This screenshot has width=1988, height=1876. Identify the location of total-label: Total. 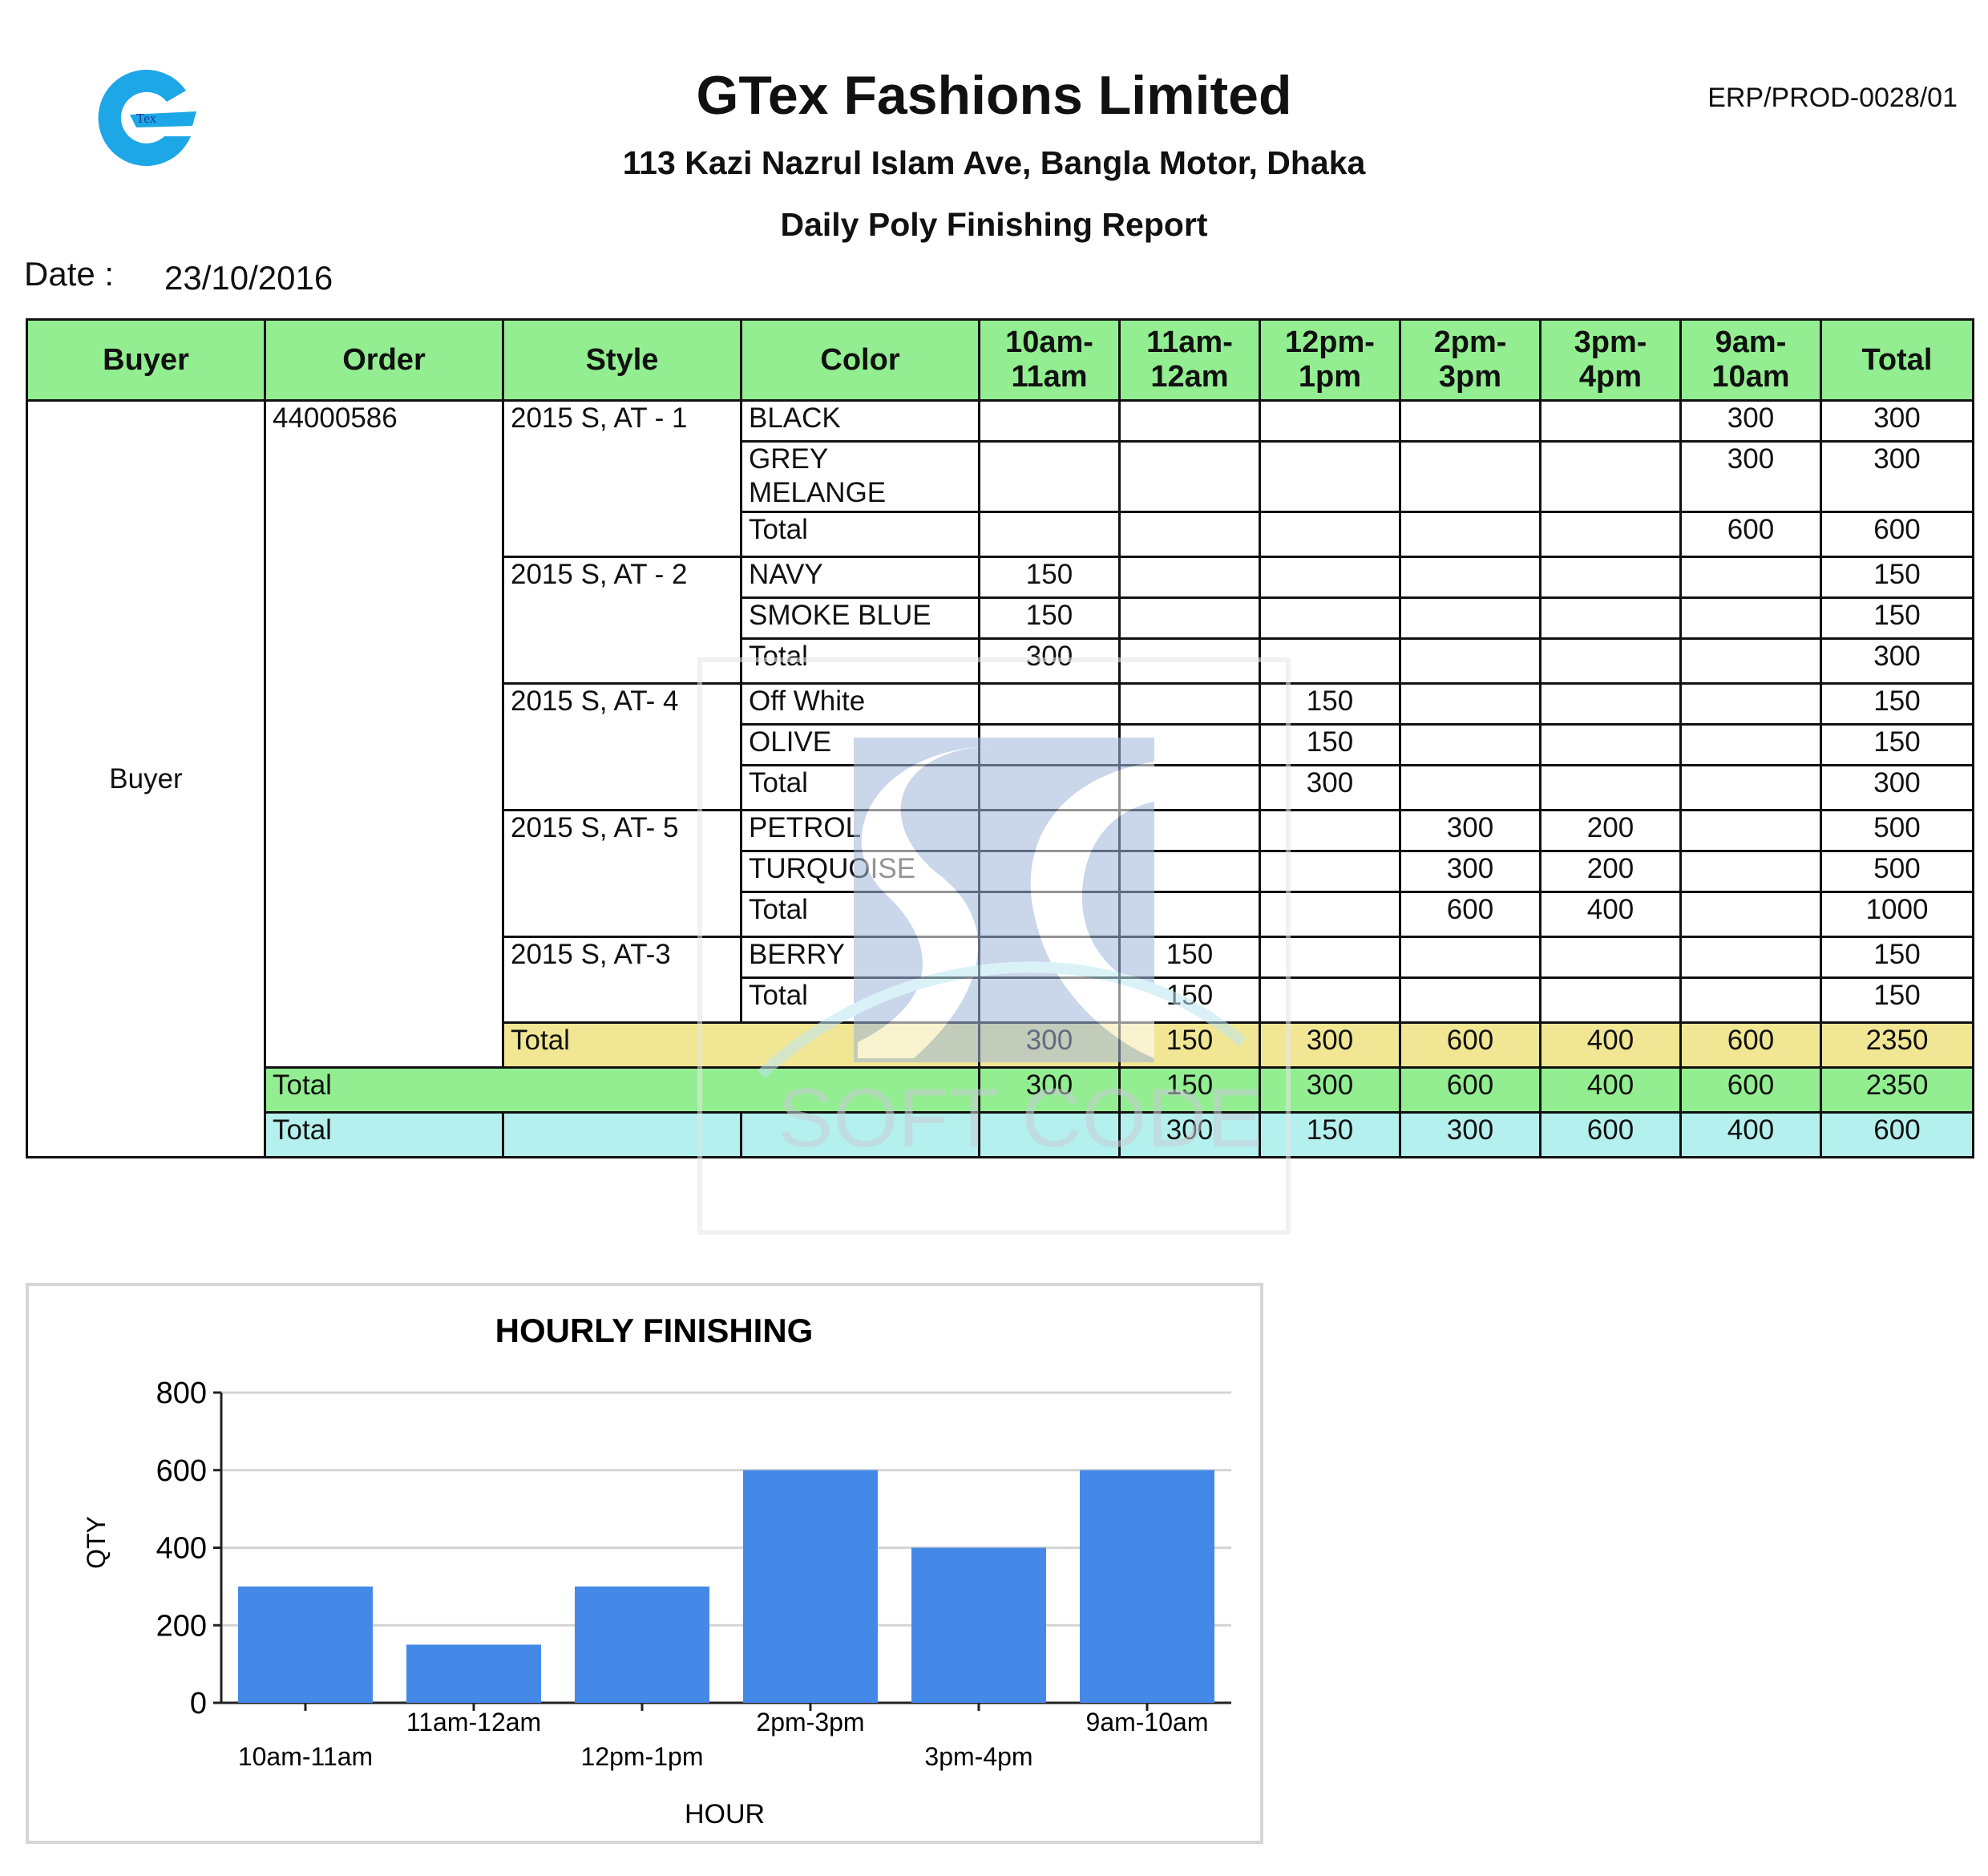
(622, 1090).